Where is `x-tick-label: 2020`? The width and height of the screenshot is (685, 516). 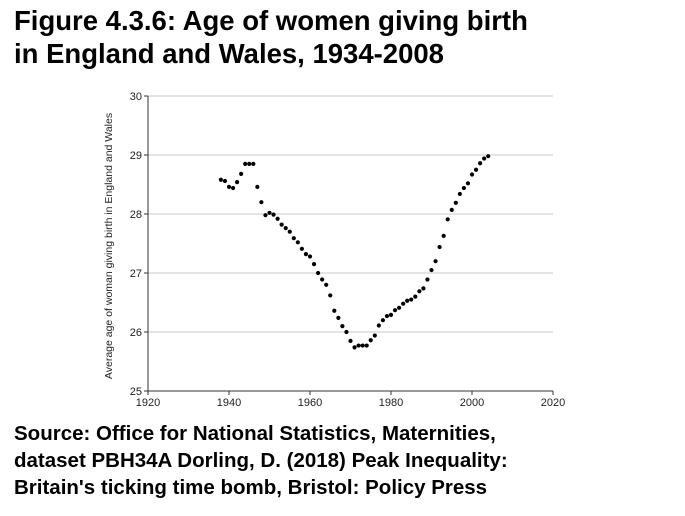
x-tick-label: 2020 is located at coordinates (553, 403).